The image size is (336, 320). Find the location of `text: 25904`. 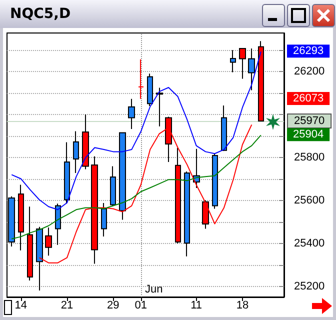

text: 25904 is located at coordinates (308, 134).